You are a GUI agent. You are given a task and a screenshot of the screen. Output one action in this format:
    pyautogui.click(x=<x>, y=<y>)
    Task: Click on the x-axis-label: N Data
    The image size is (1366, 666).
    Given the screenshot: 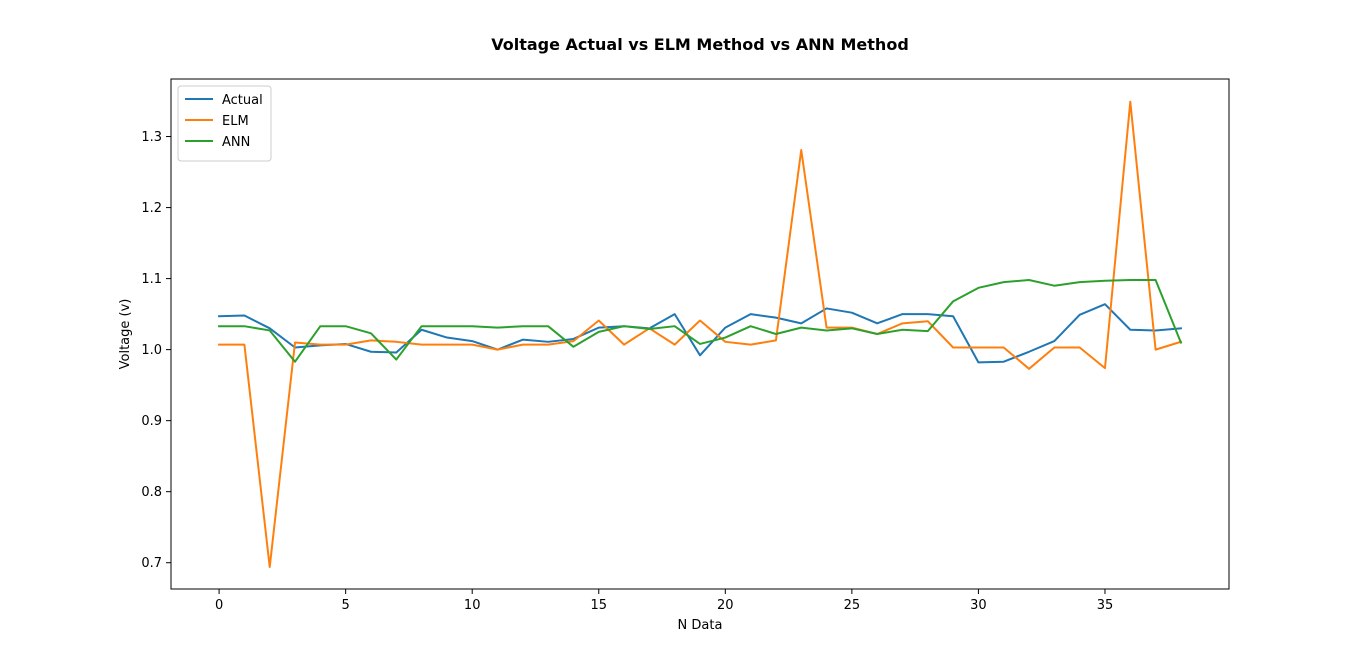 What is the action you would take?
    pyautogui.click(x=700, y=625)
    